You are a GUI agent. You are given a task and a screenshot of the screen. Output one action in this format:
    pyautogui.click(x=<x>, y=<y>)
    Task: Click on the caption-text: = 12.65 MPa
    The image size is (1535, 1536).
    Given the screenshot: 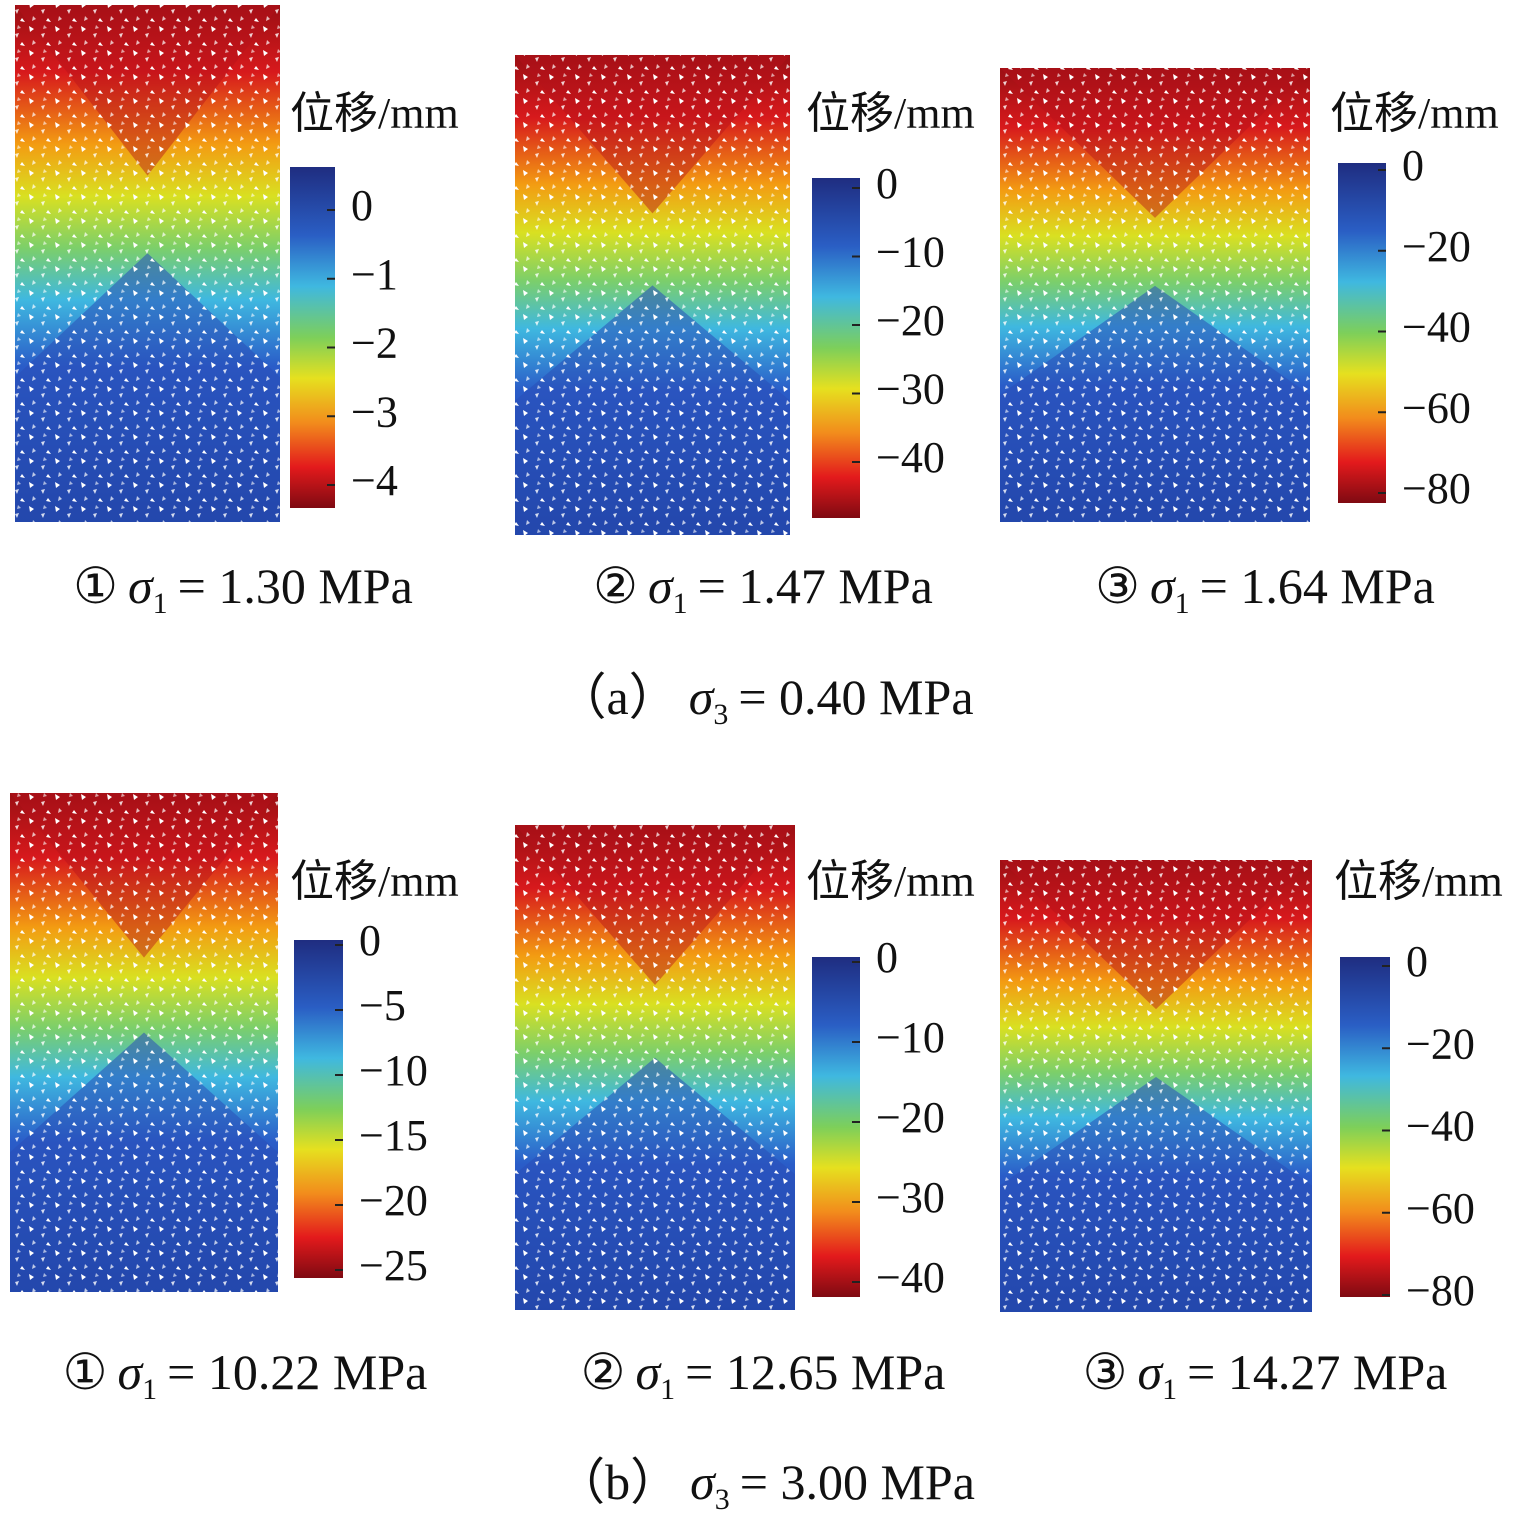 What is the action you would take?
    pyautogui.click(x=815, y=1372)
    